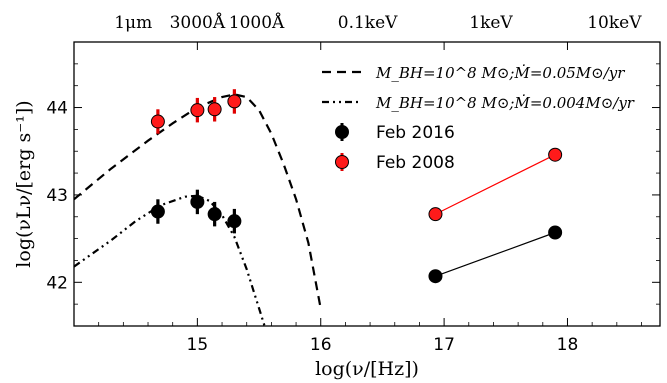  What do you see at coordinates (57, 283) in the screenshot?
I see `y-tick-label: 42` at bounding box center [57, 283].